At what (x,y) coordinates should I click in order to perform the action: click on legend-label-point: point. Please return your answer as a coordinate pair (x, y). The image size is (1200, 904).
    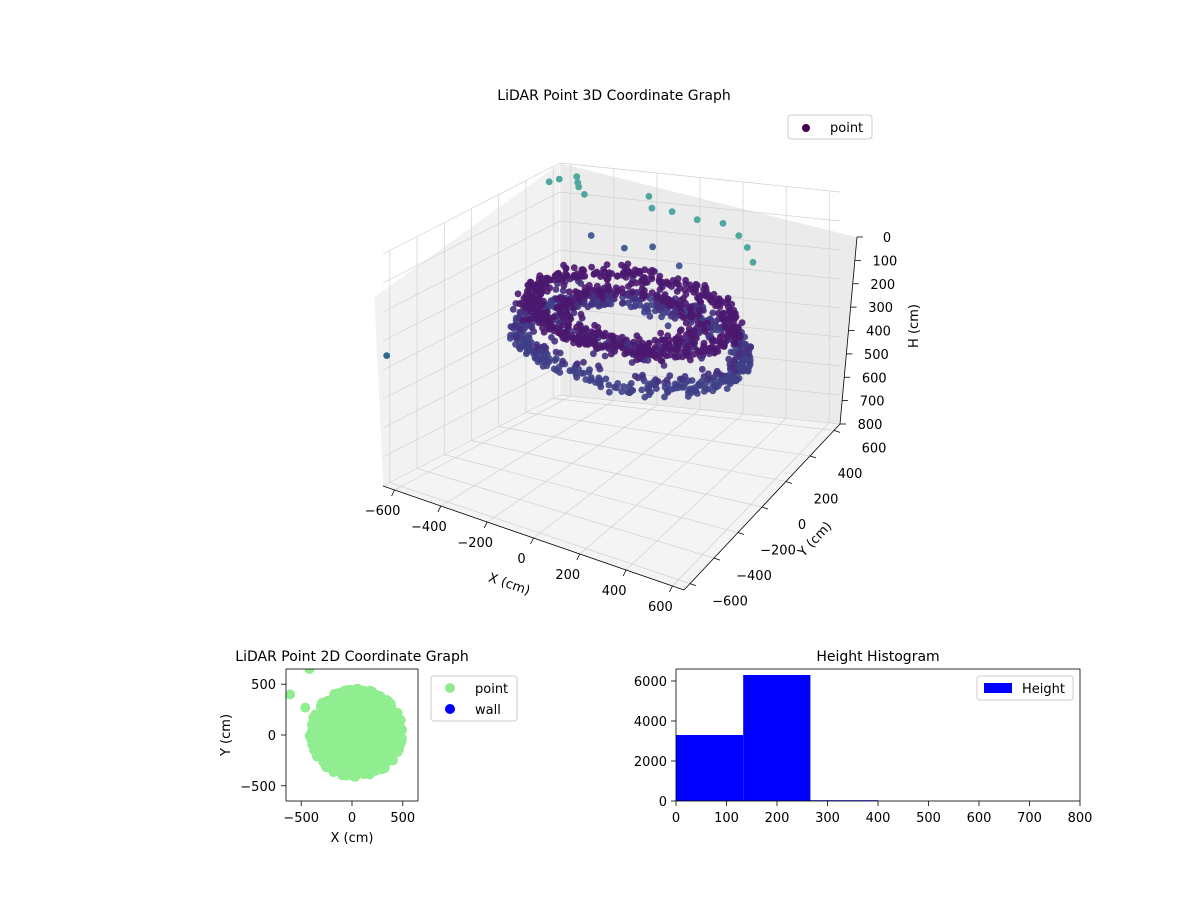
    Looking at the image, I should click on (491, 689).